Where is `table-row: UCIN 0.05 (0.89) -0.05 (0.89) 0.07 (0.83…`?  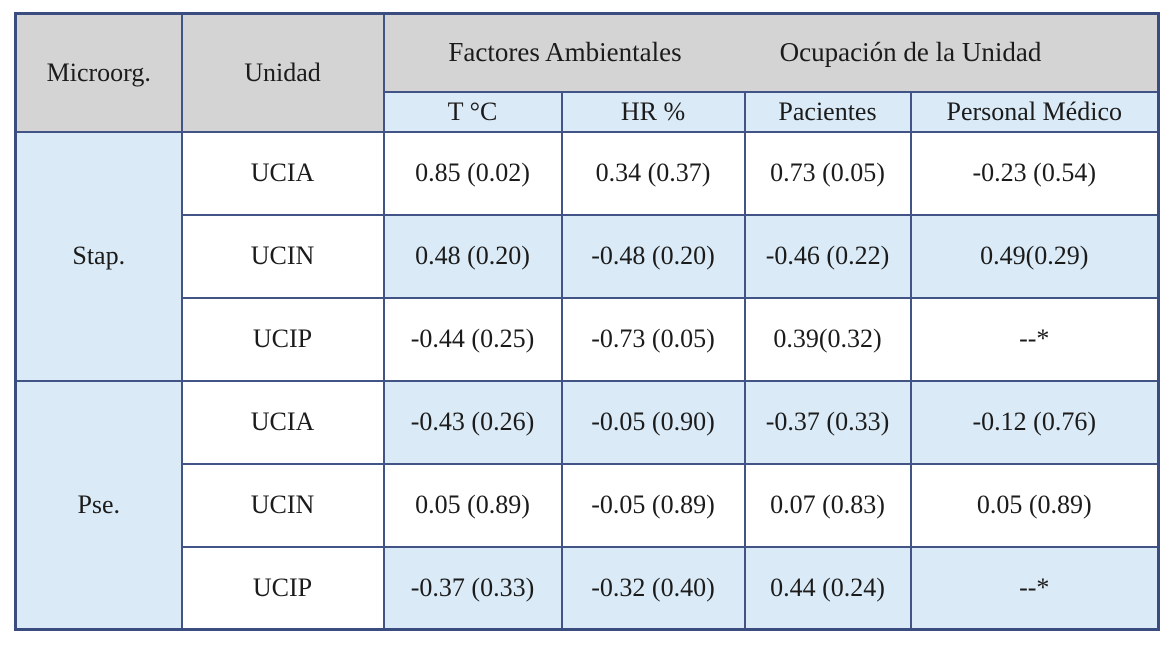 table-row: UCIN 0.05 (0.89) -0.05 (0.89) 0.07 (0.83… is located at coordinates (588, 505).